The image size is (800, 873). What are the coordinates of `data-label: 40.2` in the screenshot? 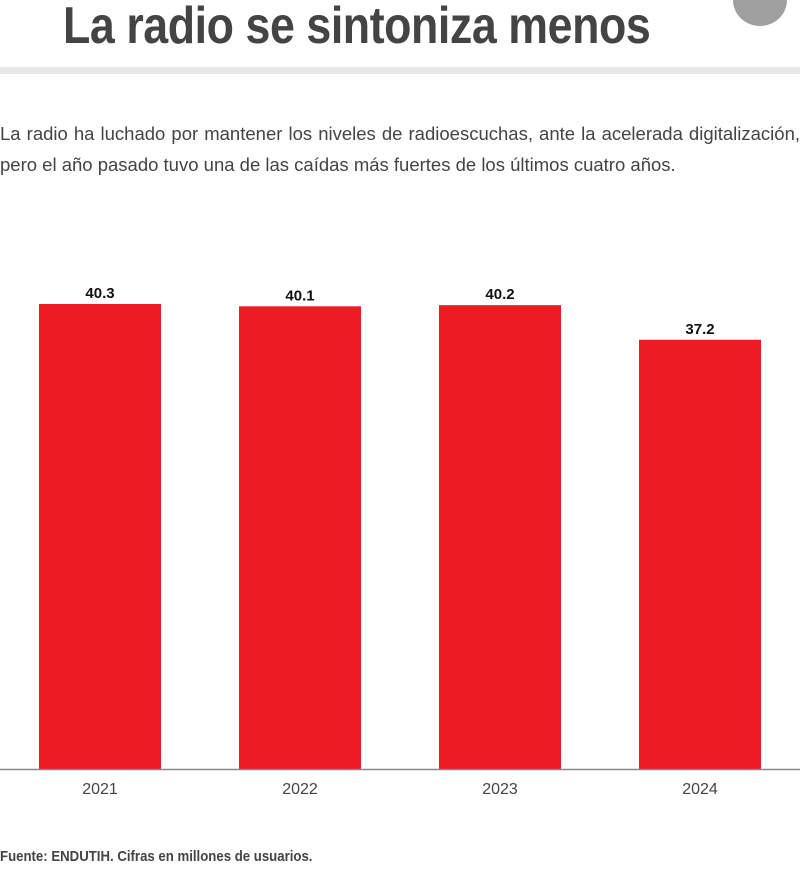 It's located at (499, 294).